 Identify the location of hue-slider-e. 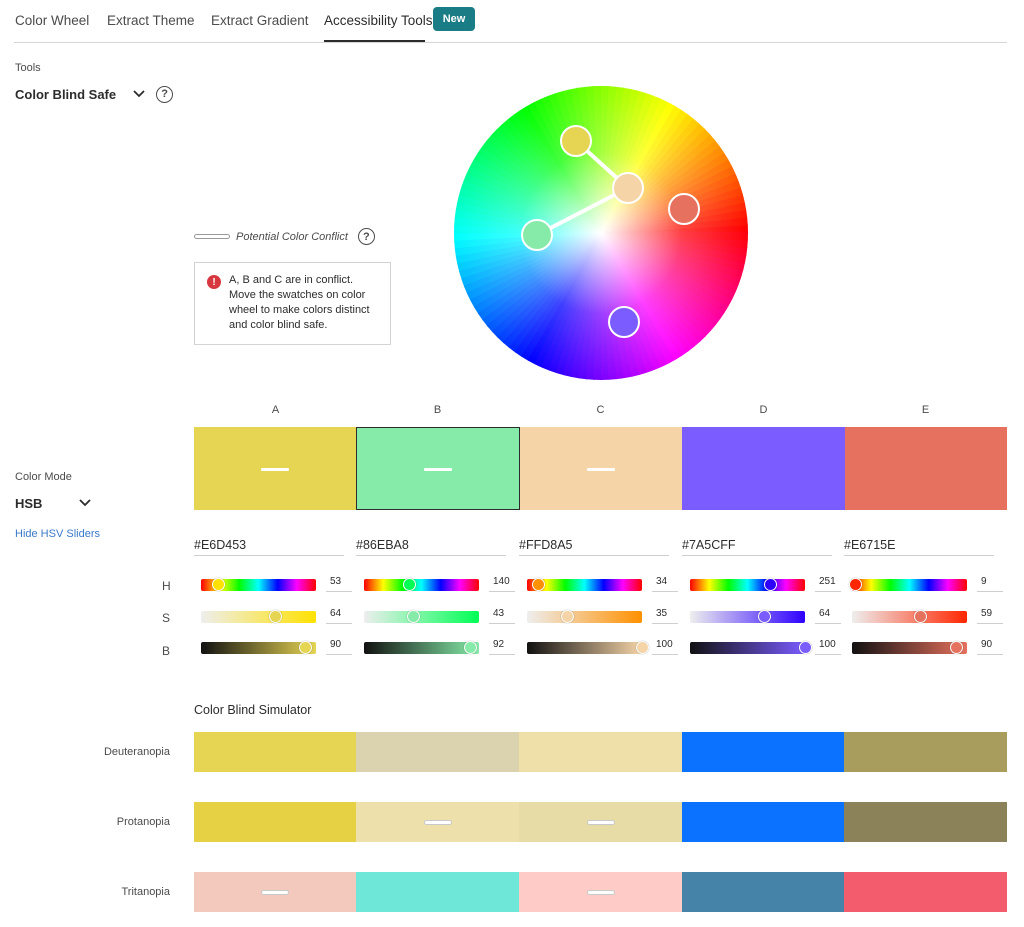
(907, 584).